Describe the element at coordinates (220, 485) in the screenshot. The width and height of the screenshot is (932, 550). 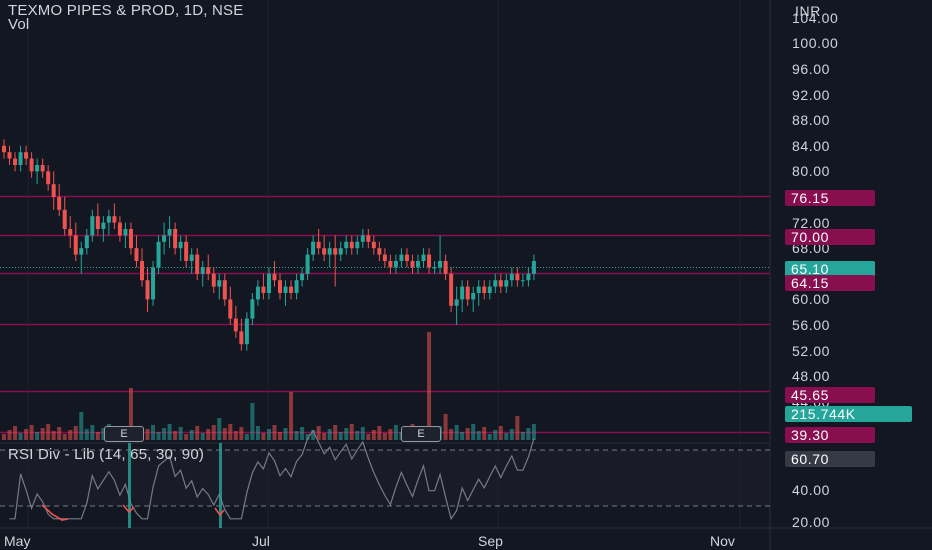
I see `divergence-marker` at that location.